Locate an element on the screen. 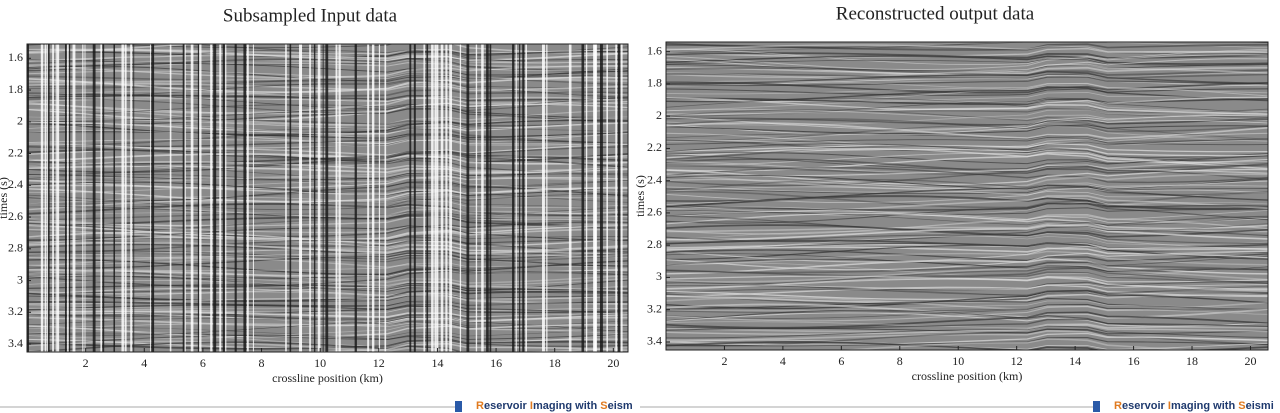 This screenshot has height=413, width=1280. y-tick-label: 1.8 is located at coordinates (15, 89).